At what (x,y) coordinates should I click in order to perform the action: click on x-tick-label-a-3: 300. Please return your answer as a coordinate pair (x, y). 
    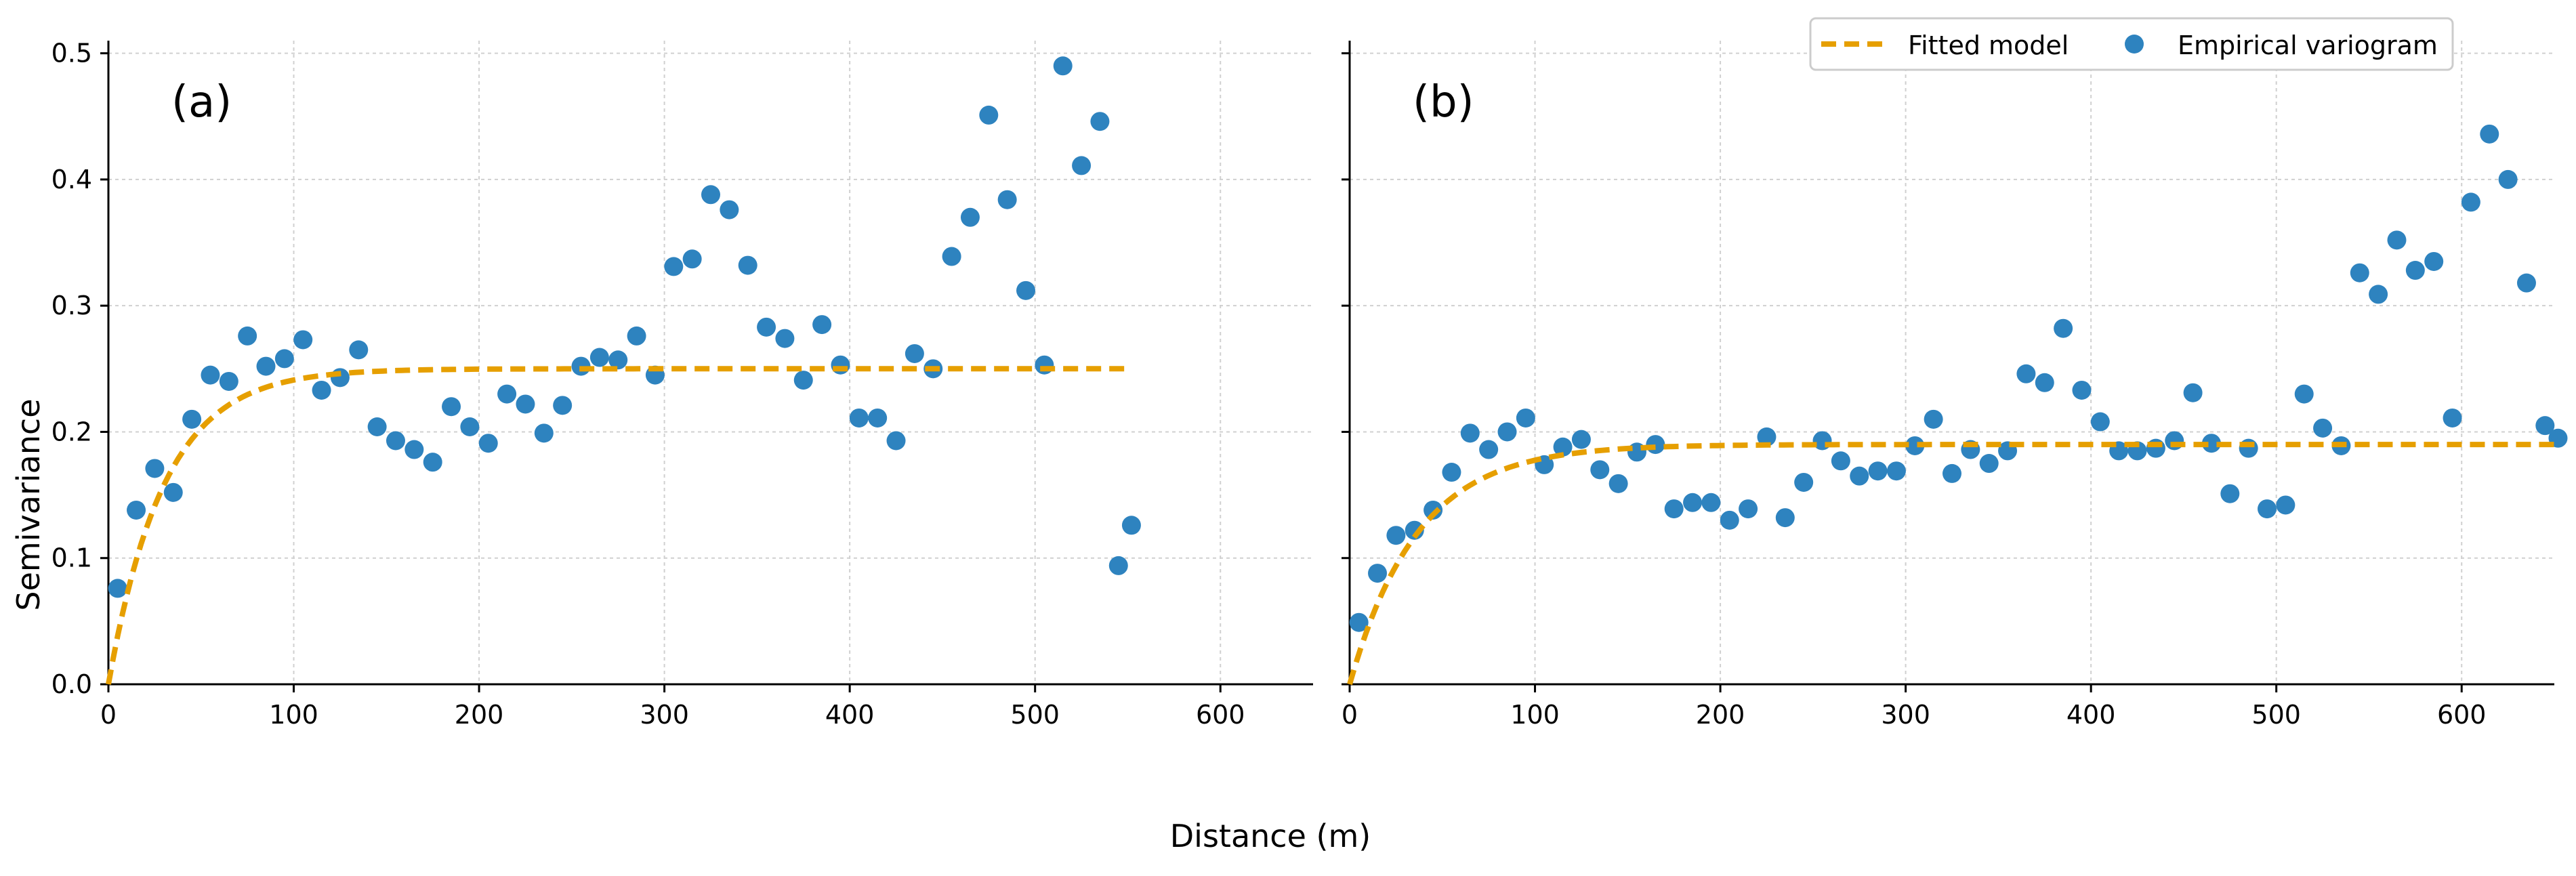
    Looking at the image, I should click on (664, 715).